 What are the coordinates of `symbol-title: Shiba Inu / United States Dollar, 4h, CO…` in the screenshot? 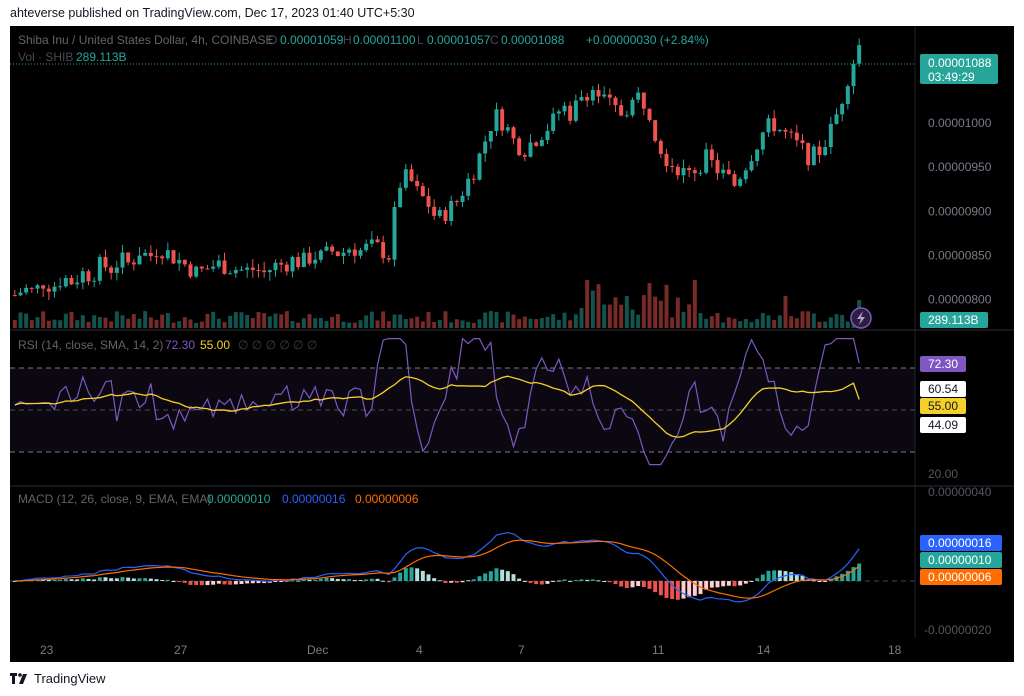 It's located at (145, 40).